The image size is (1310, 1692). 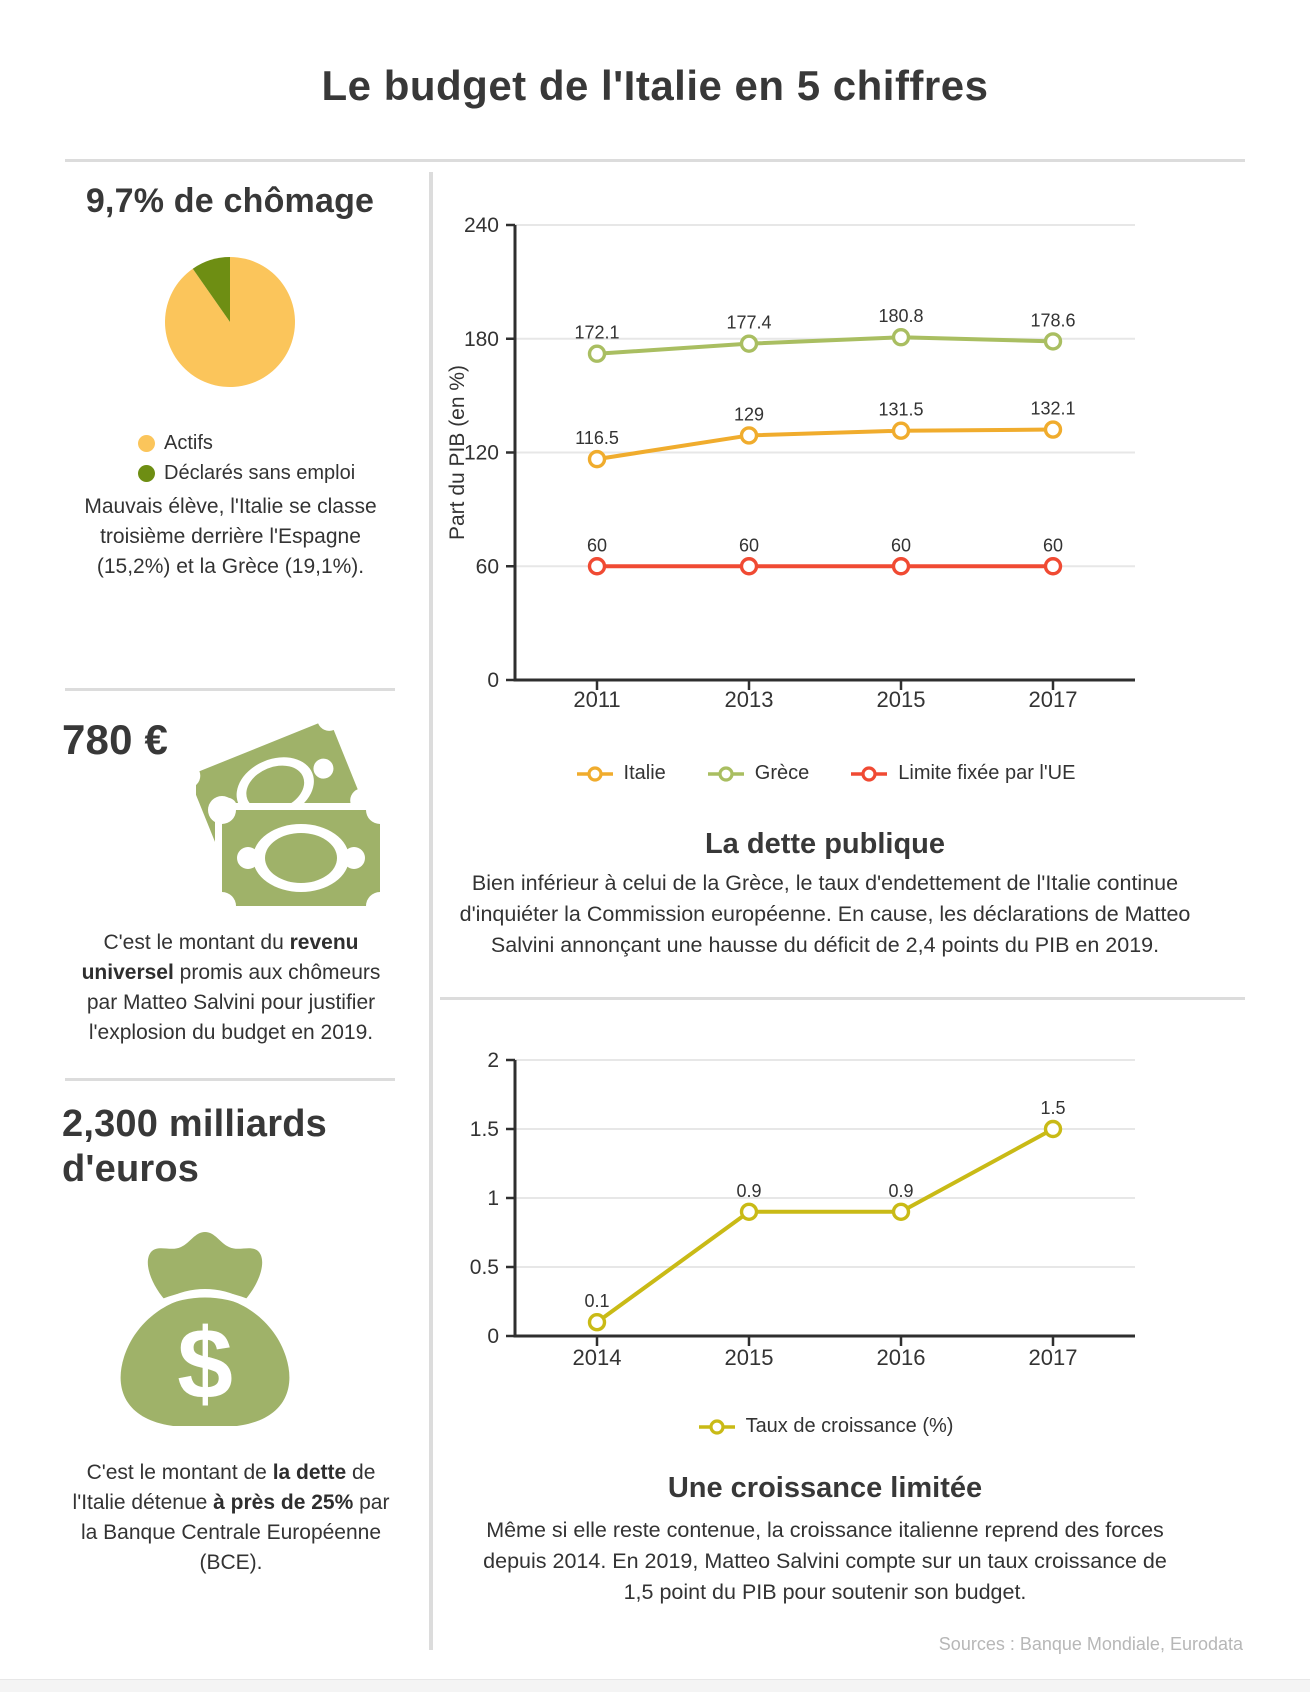 What do you see at coordinates (179, 1472) in the screenshot?
I see `caption-text: C'est le montant de` at bounding box center [179, 1472].